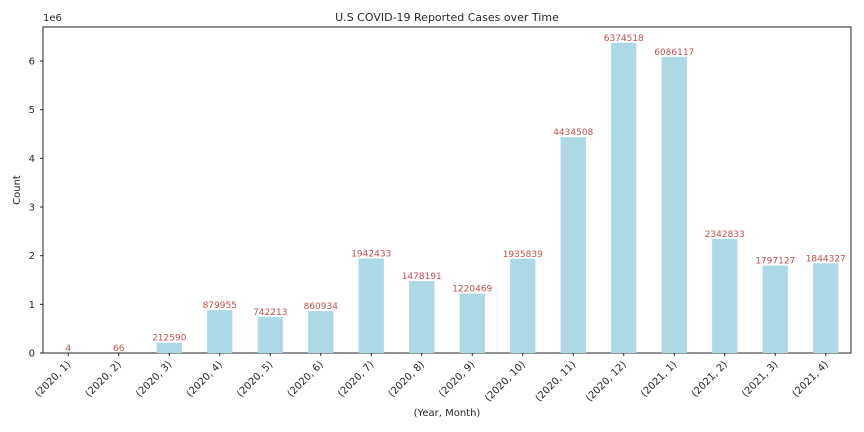 The image size is (864, 432). Describe the element at coordinates (220, 306) in the screenshot. I see `data-label: 879955` at that location.